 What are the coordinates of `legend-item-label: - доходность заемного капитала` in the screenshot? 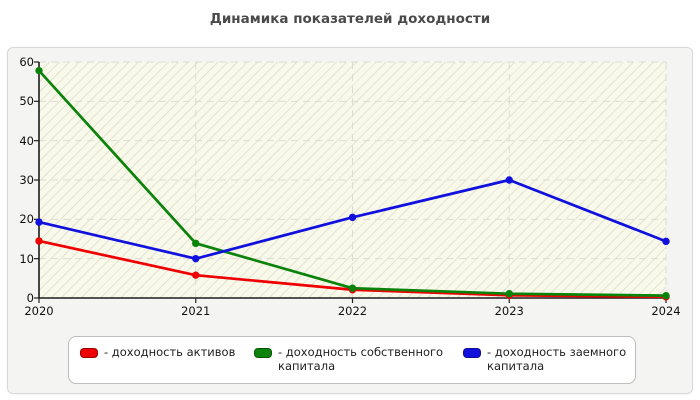 It's located at (557, 359).